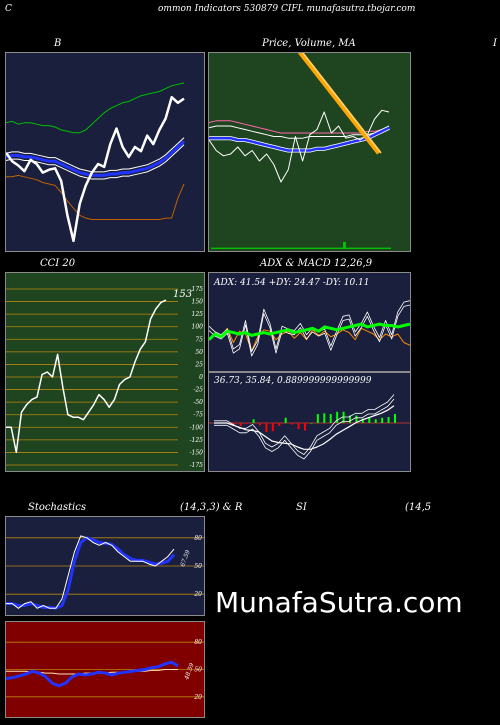 This screenshot has height=725, width=500. Describe the element at coordinates (95, 108) in the screenshot. I see `bb-upper-band-line` at that location.